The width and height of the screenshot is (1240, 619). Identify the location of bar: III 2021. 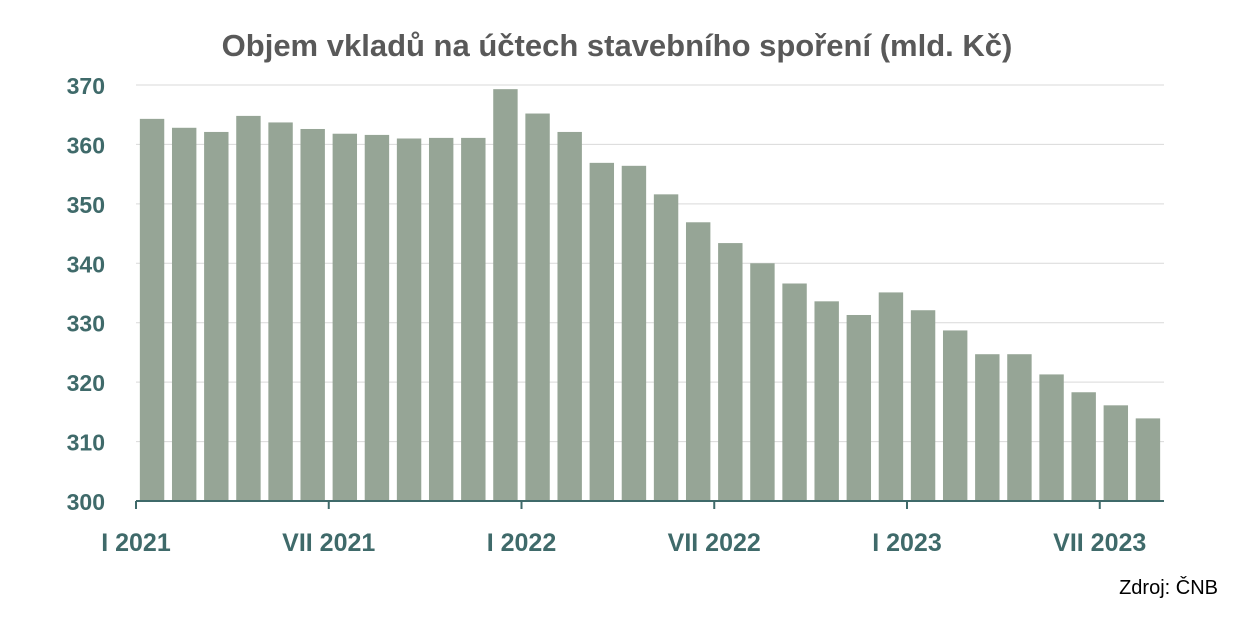
(216, 316).